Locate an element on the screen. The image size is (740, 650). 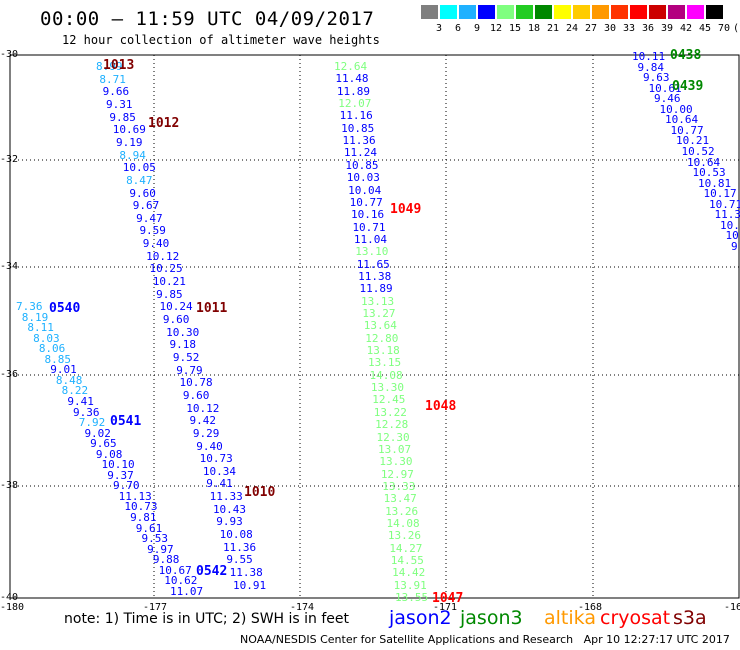
scale-label: 39 is located at coordinates (667, 28).